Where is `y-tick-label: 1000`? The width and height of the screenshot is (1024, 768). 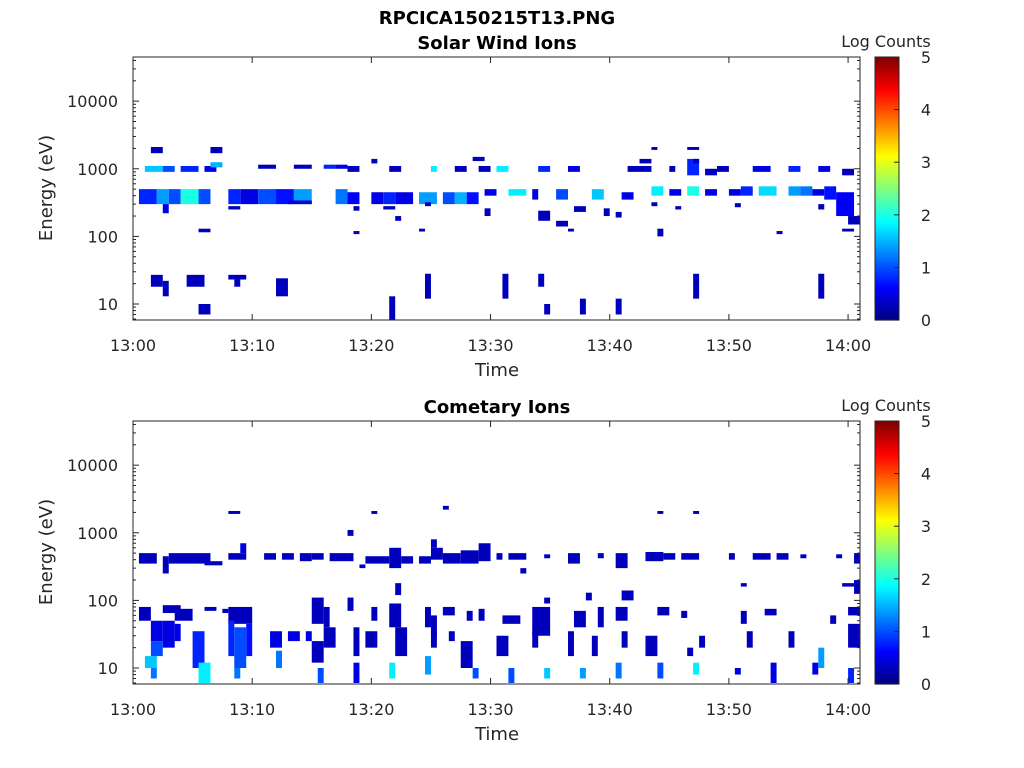 y-tick-label: 1000 is located at coordinates (97, 533).